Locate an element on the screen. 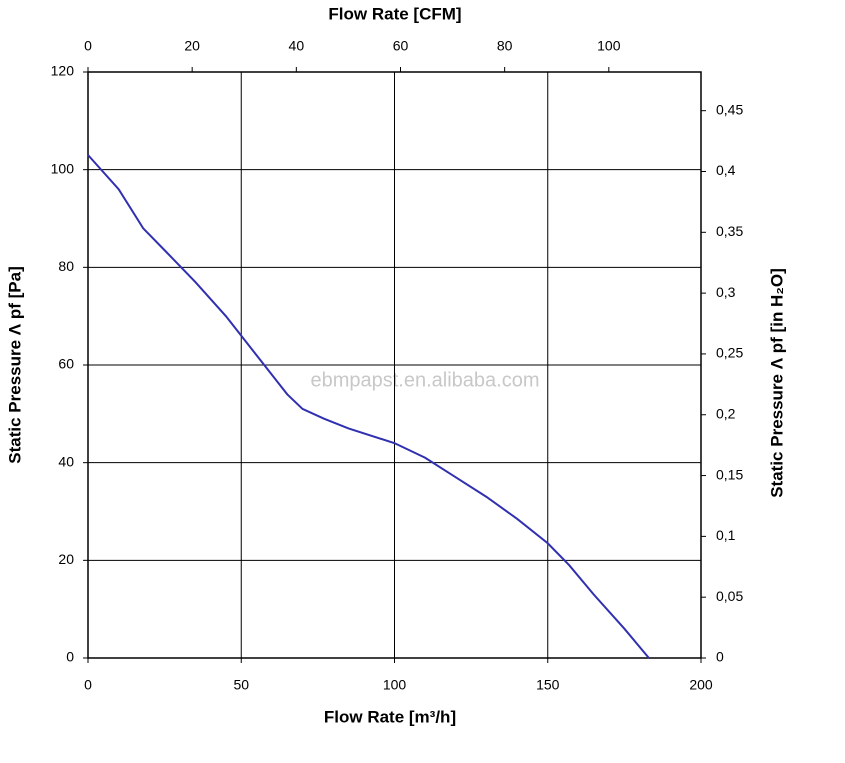  x2-tick-label: 80 is located at coordinates (505, 46).